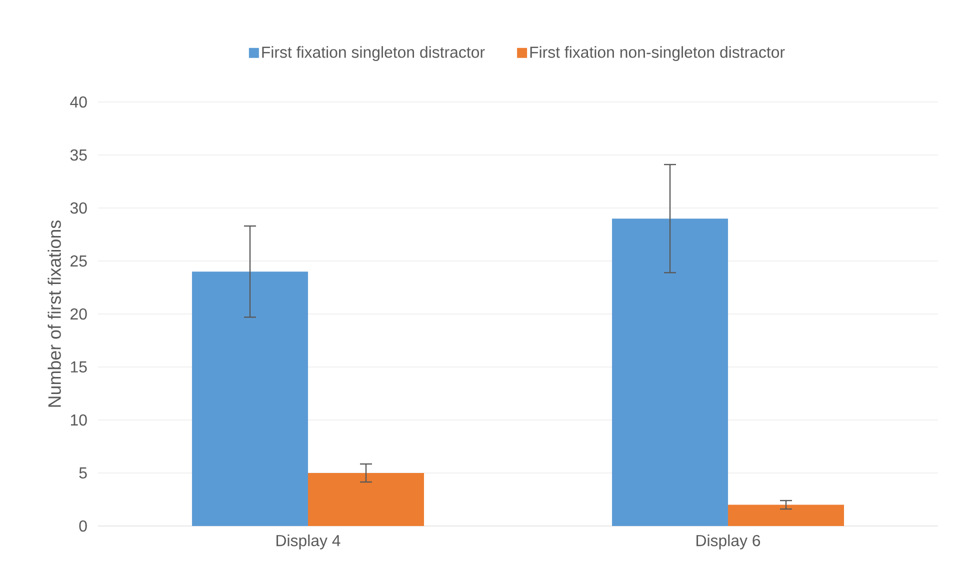 This screenshot has width=955, height=581. I want to click on legend-label: First fixation non-singleton distractor, so click(657, 54).